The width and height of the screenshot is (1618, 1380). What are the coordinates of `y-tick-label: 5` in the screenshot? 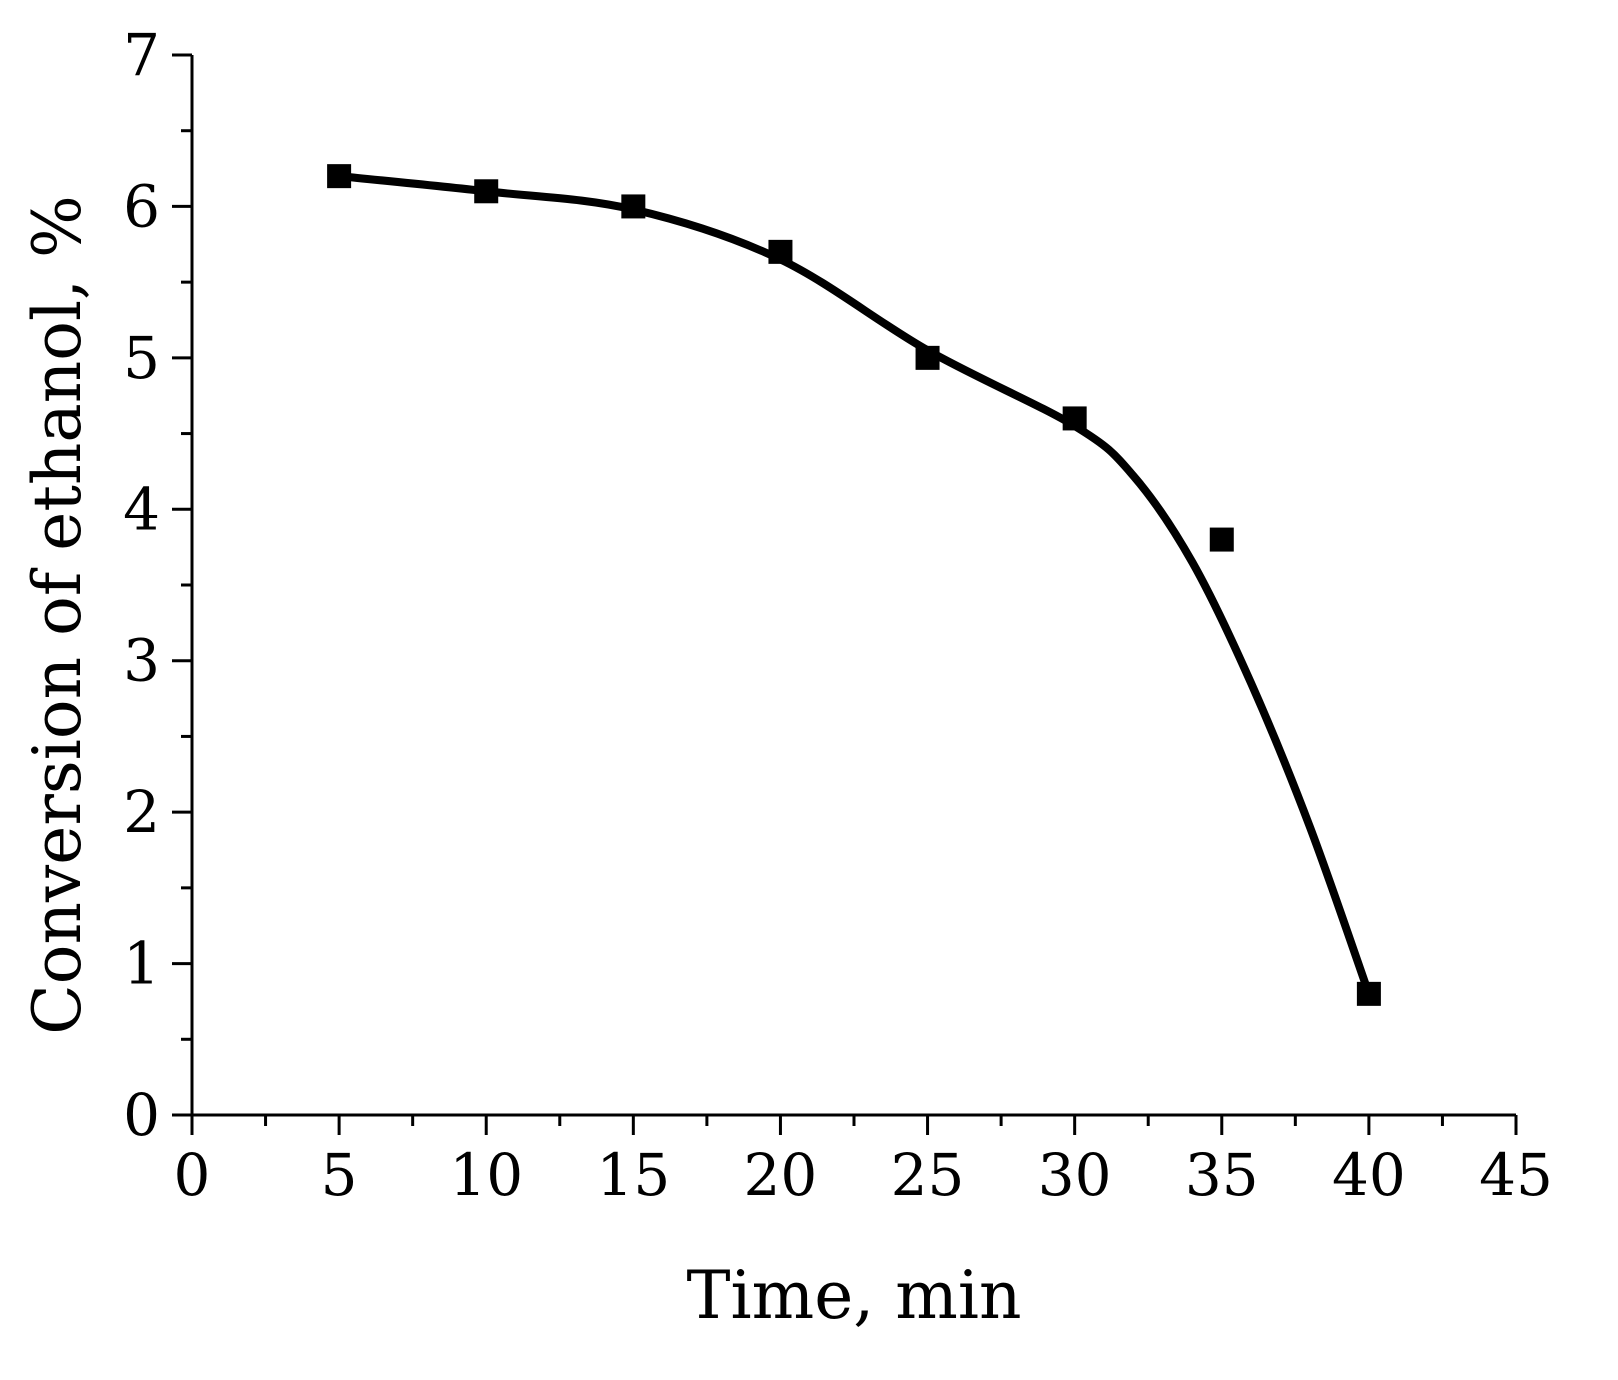 It's located at (141, 358).